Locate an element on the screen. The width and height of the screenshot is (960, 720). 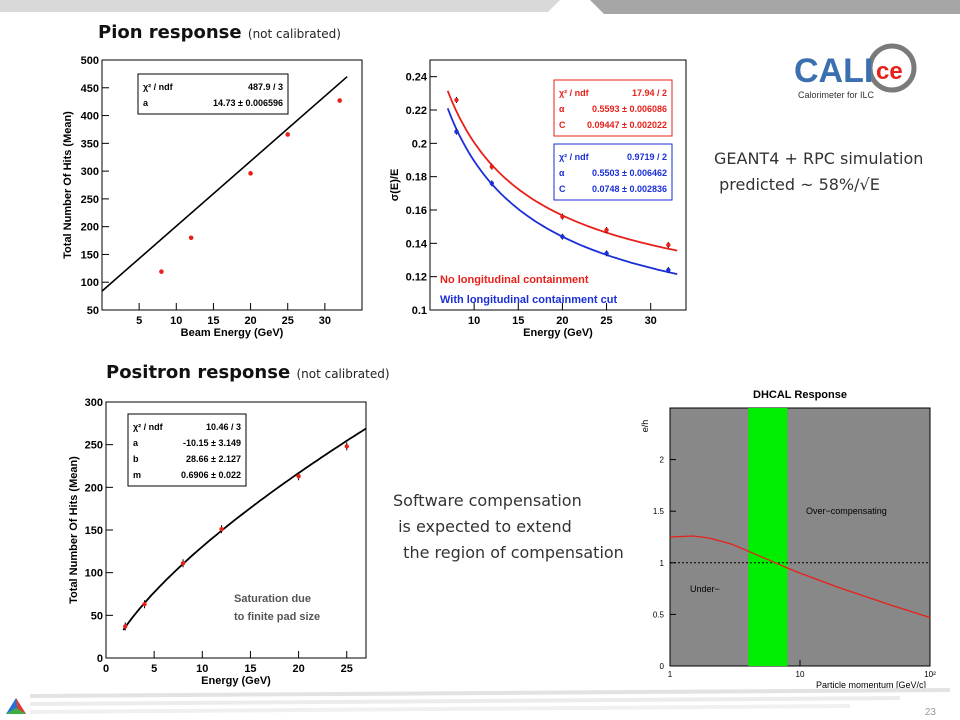
resolution-ytick-label: 0.2 is located at coordinates (419, 144).